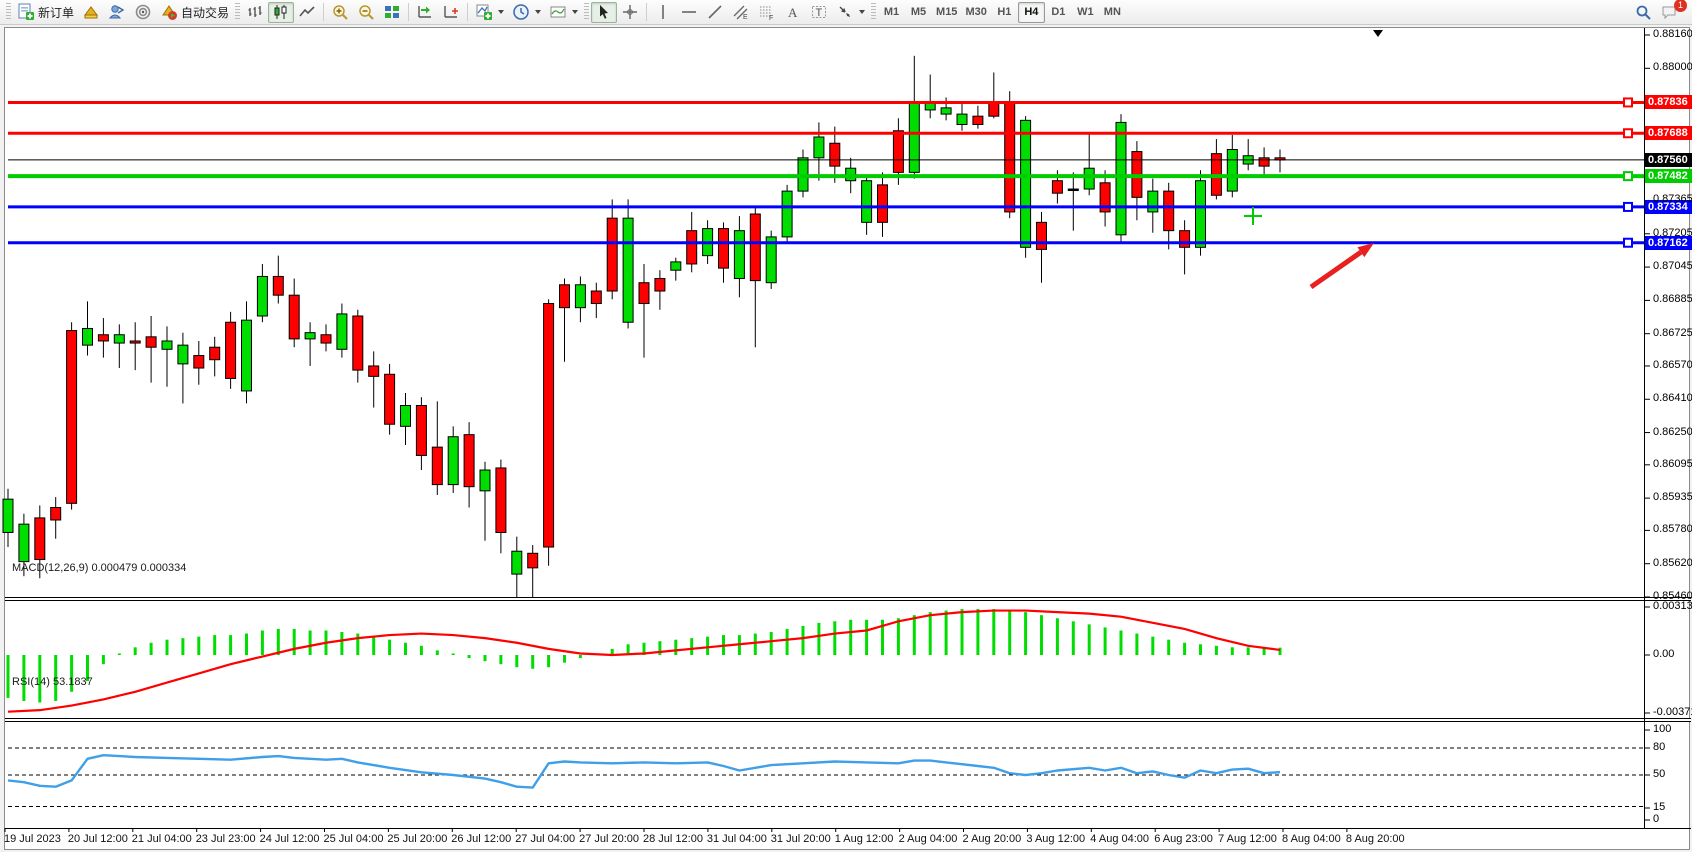  Describe the element at coordinates (793, 12) in the screenshot. I see `text-button: A` at that location.